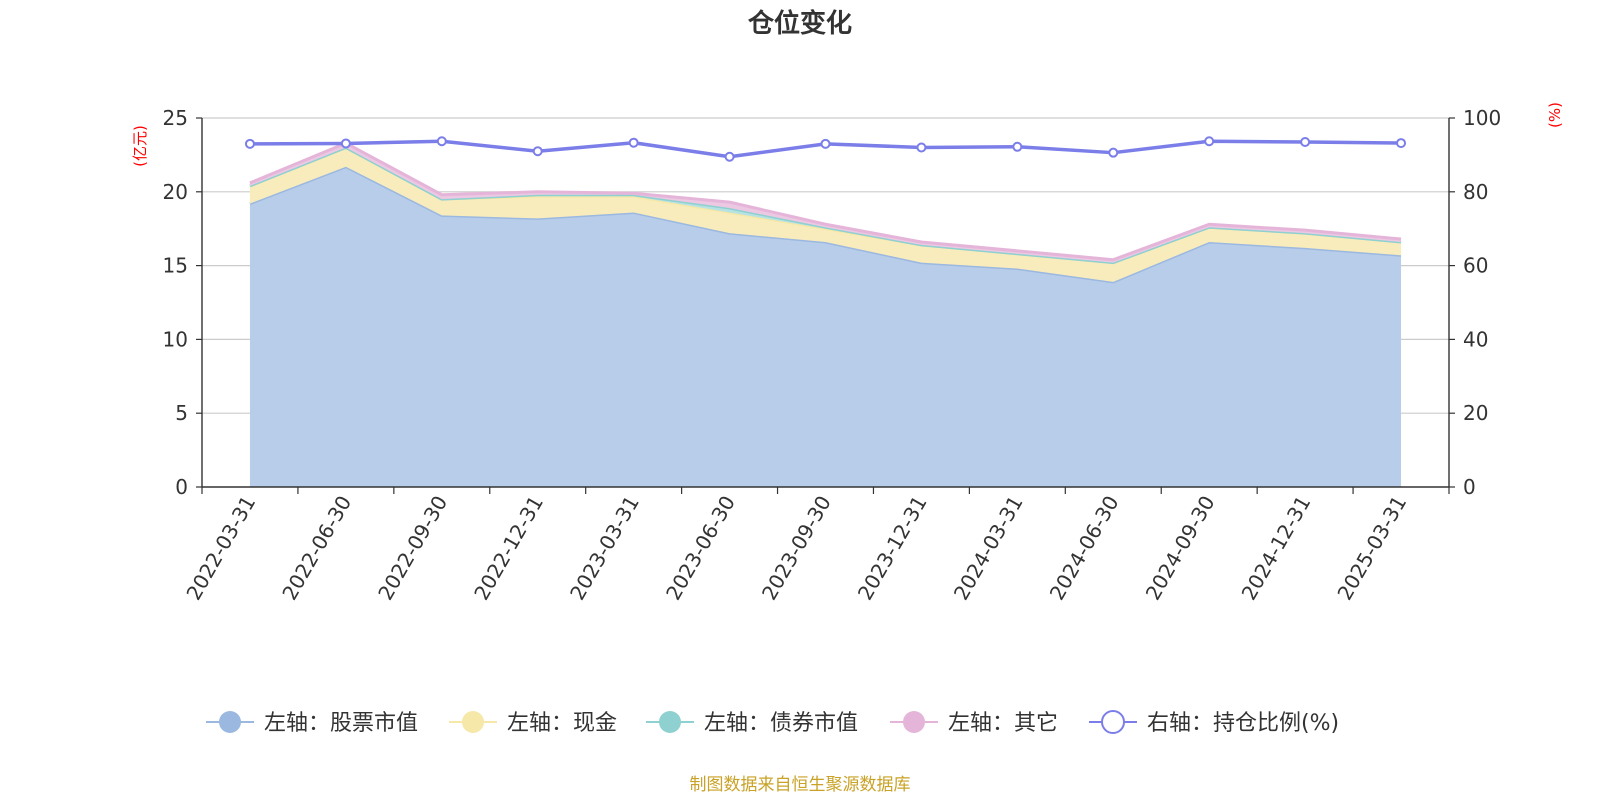 This screenshot has width=1600, height=800. What do you see at coordinates (1475, 266) in the screenshot?
I see `right-tick-label: 60` at bounding box center [1475, 266].